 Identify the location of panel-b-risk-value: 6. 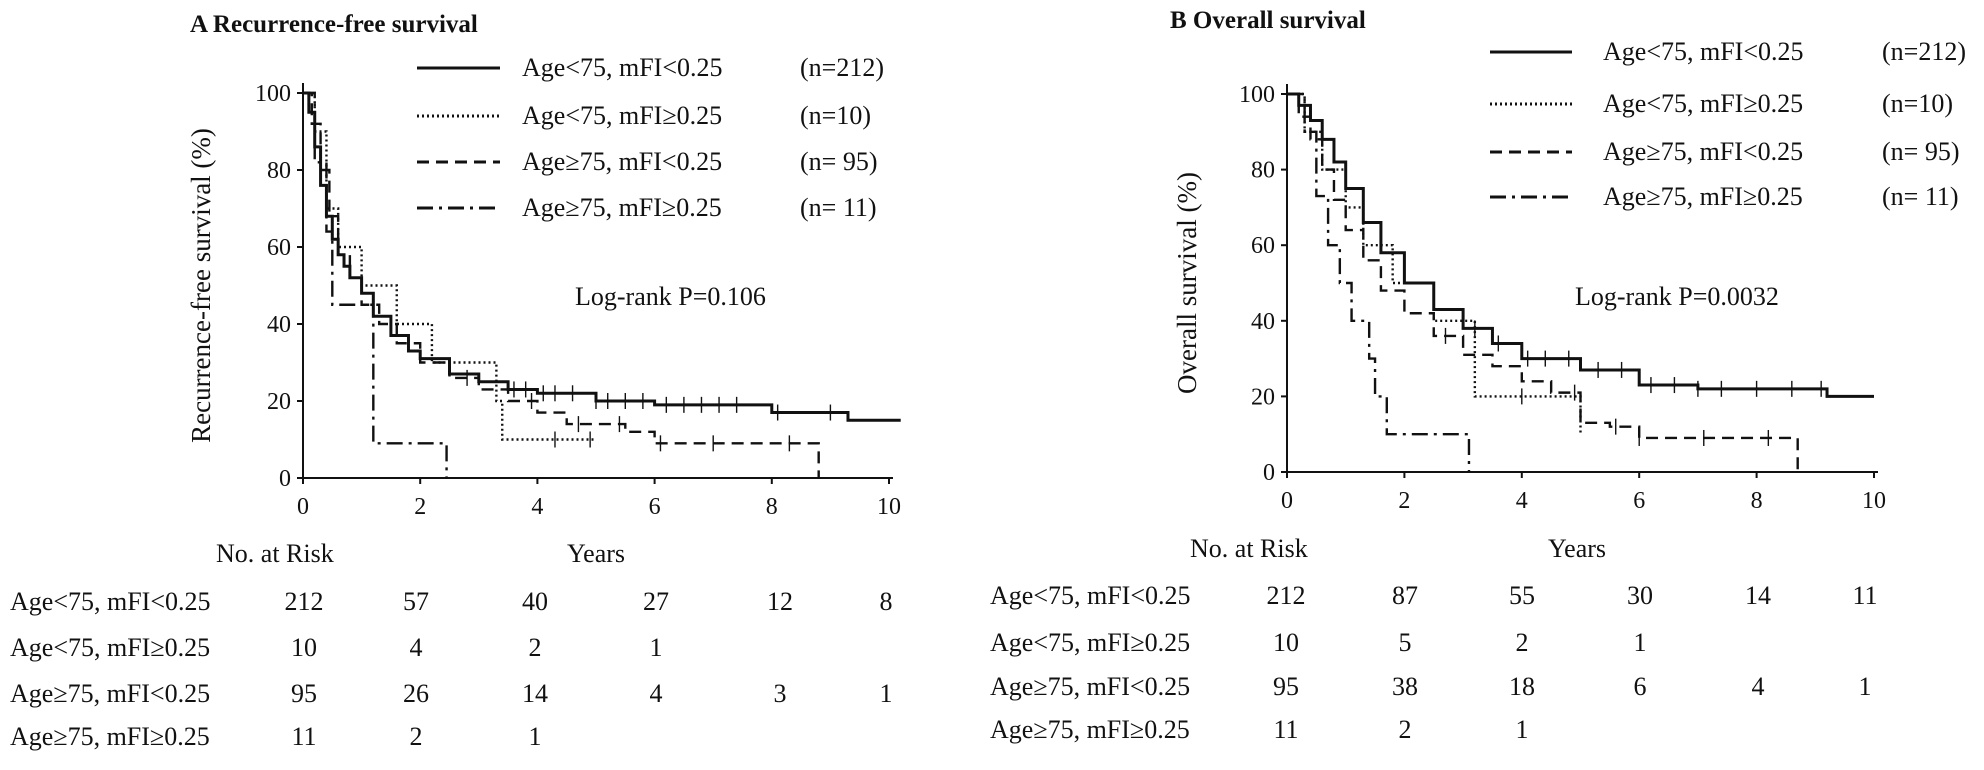
(1640, 686).